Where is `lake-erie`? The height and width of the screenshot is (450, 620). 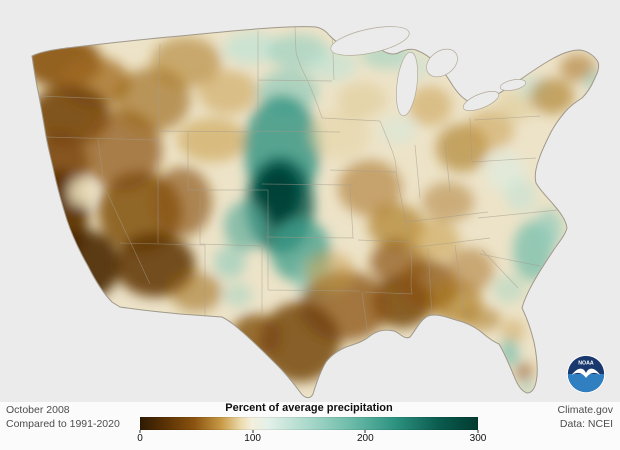 lake-erie is located at coordinates (481, 101).